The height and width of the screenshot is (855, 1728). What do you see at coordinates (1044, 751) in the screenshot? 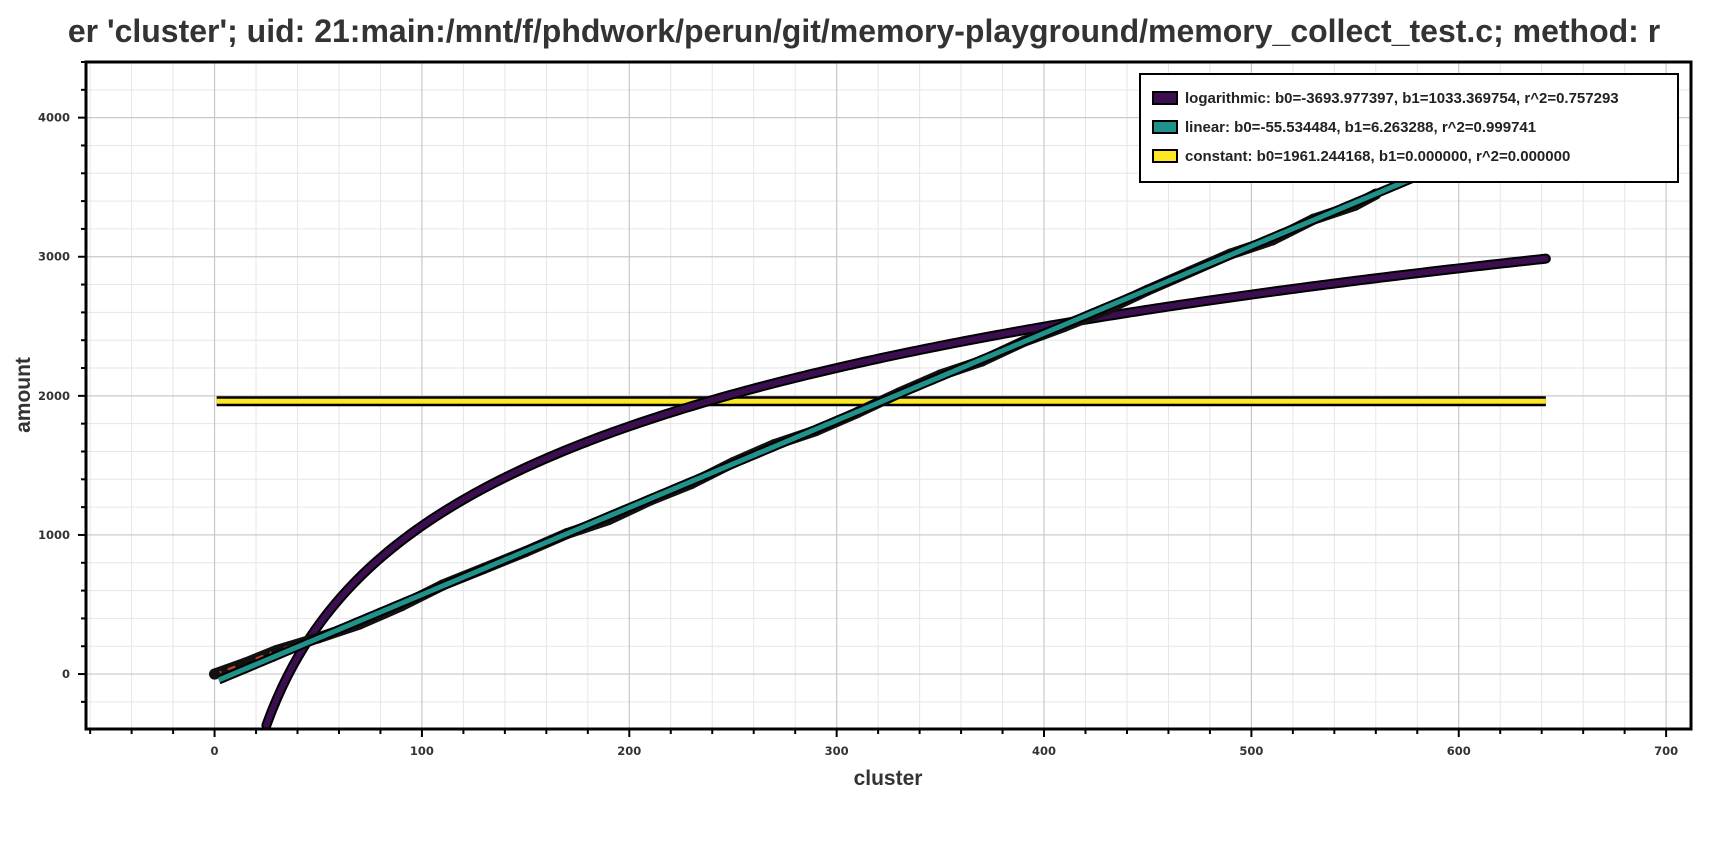
I see `x-tick-label: 400` at bounding box center [1044, 751].